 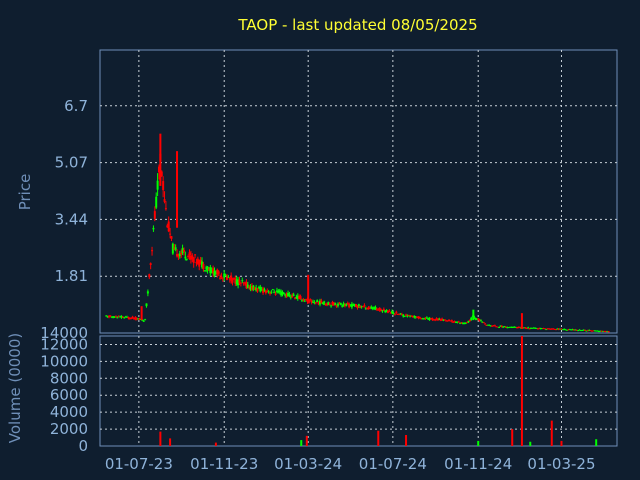 I want to click on x-tick-label: 01-11-23, so click(x=224, y=464).